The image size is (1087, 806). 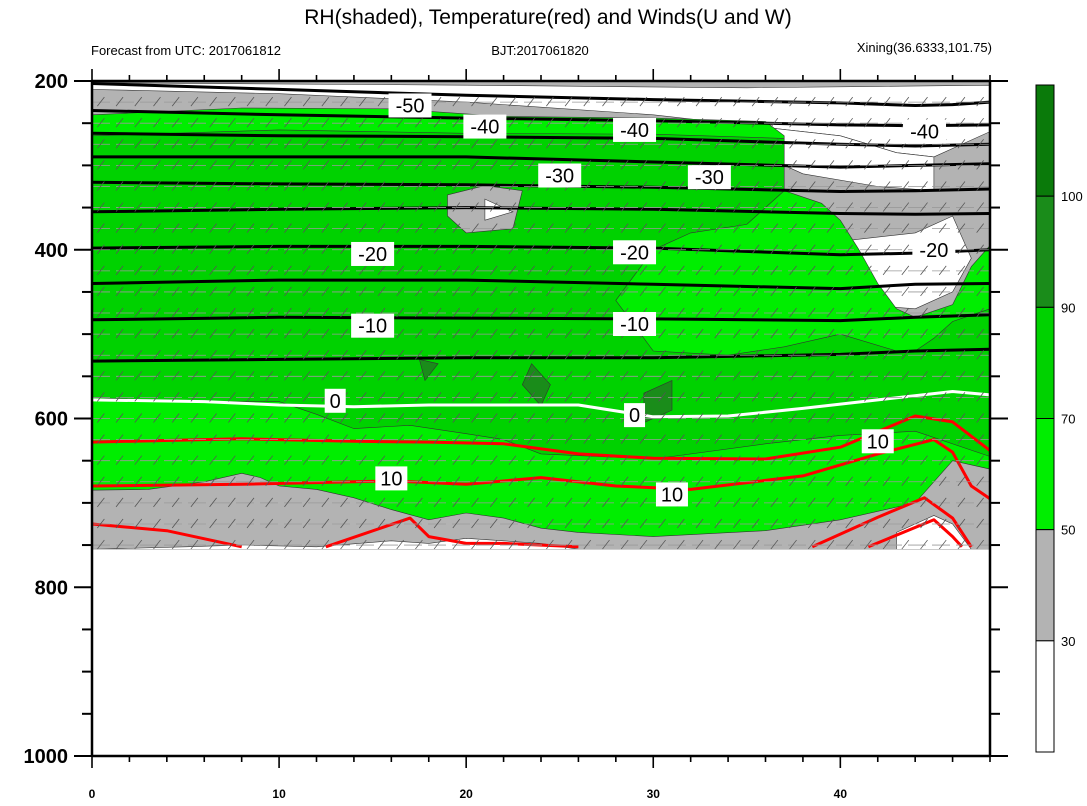 What do you see at coordinates (391, 479) in the screenshot?
I see `contour-label: 10` at bounding box center [391, 479].